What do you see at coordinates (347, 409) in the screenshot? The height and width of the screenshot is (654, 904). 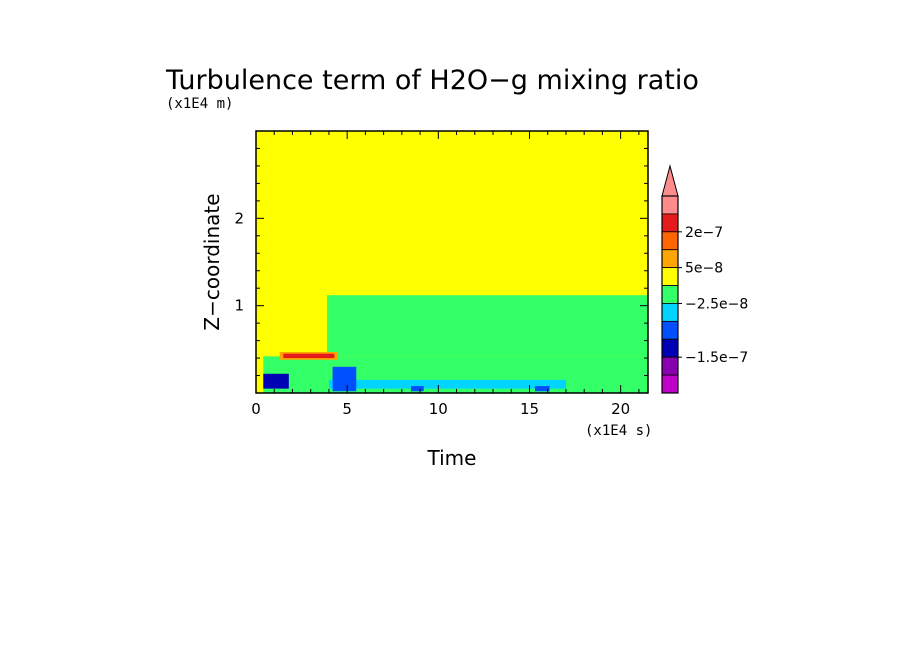 I see `x-tick-label: 5` at bounding box center [347, 409].